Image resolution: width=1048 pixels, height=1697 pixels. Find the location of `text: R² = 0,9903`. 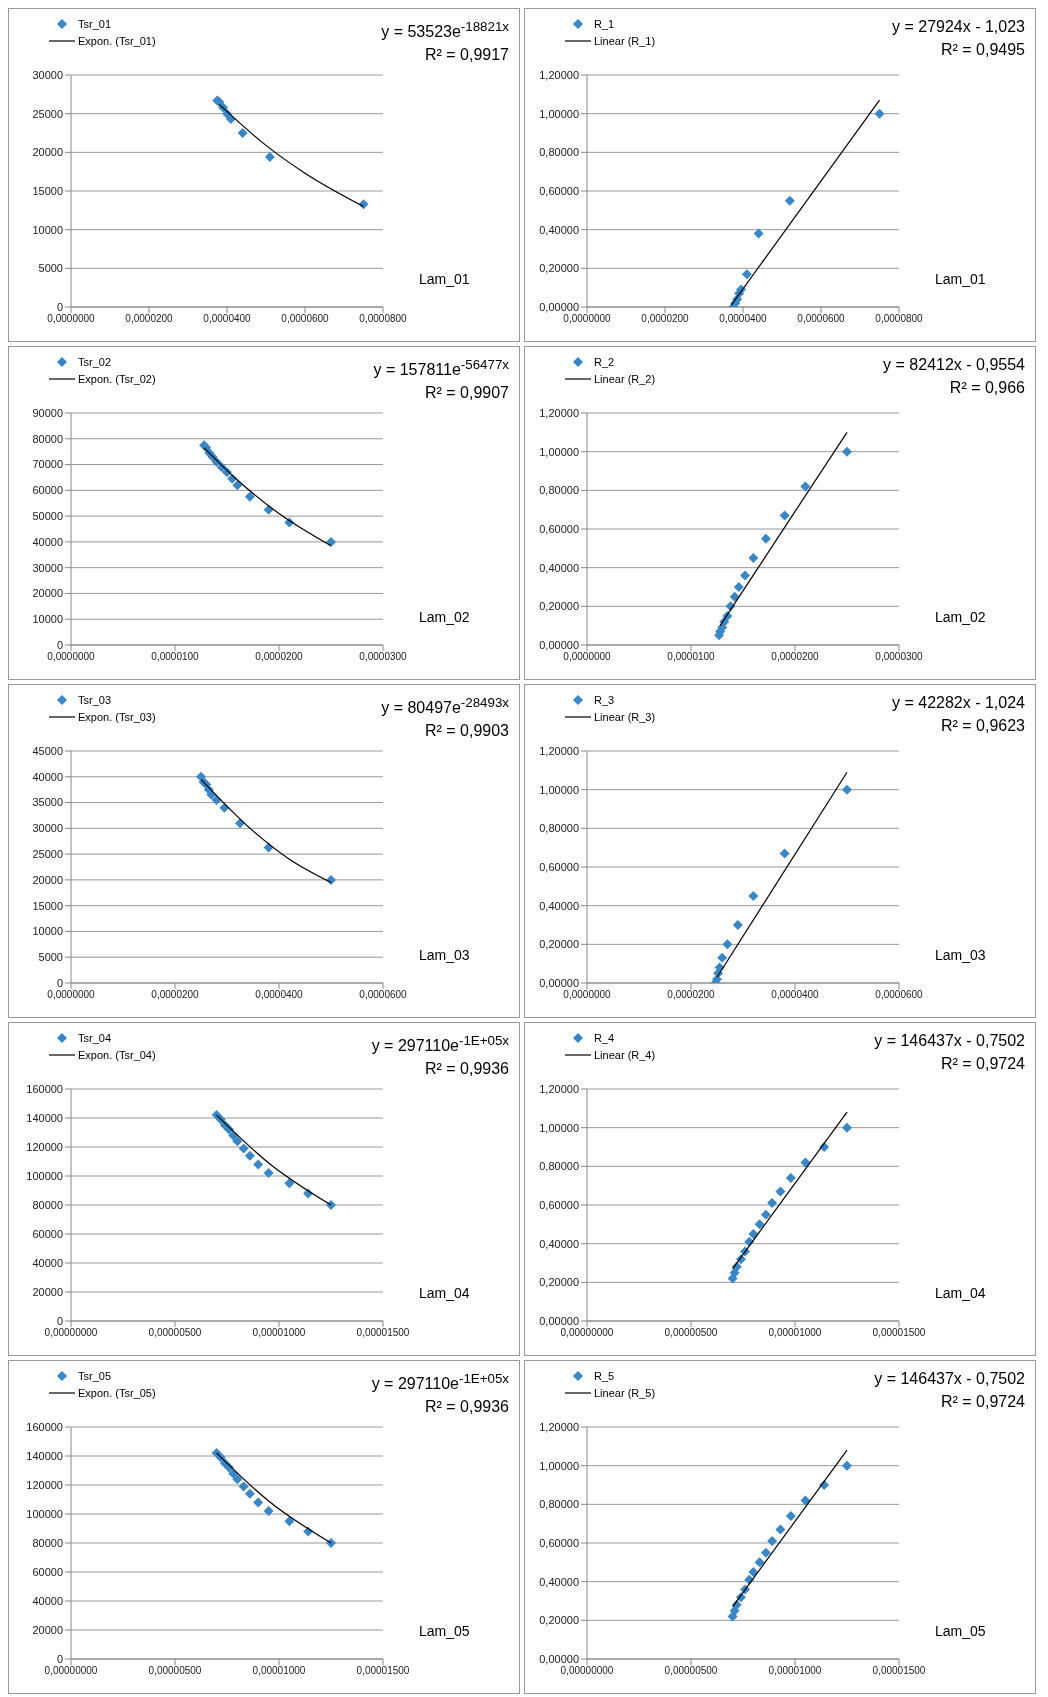

text: R² = 0,9903 is located at coordinates (466, 731).